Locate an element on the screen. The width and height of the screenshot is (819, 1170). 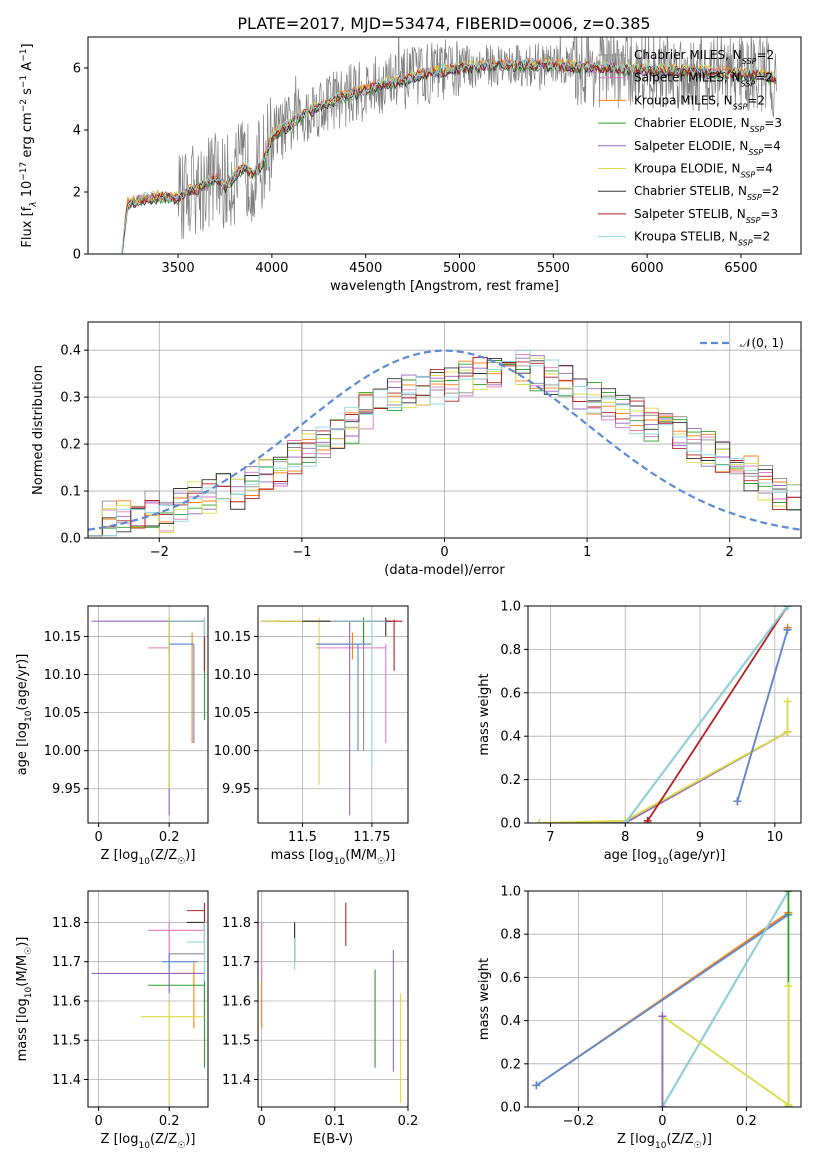
y-tick-label: 11.7 is located at coordinates (66, 962).